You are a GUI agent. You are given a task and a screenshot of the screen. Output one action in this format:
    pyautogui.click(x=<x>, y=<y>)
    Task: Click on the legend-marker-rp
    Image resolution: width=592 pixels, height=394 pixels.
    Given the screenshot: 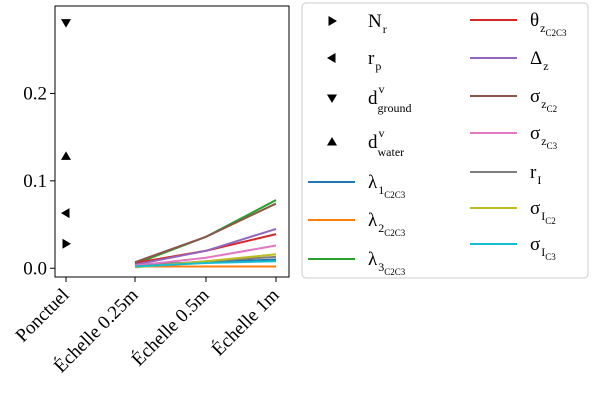 What is the action you would take?
    pyautogui.click(x=331, y=58)
    